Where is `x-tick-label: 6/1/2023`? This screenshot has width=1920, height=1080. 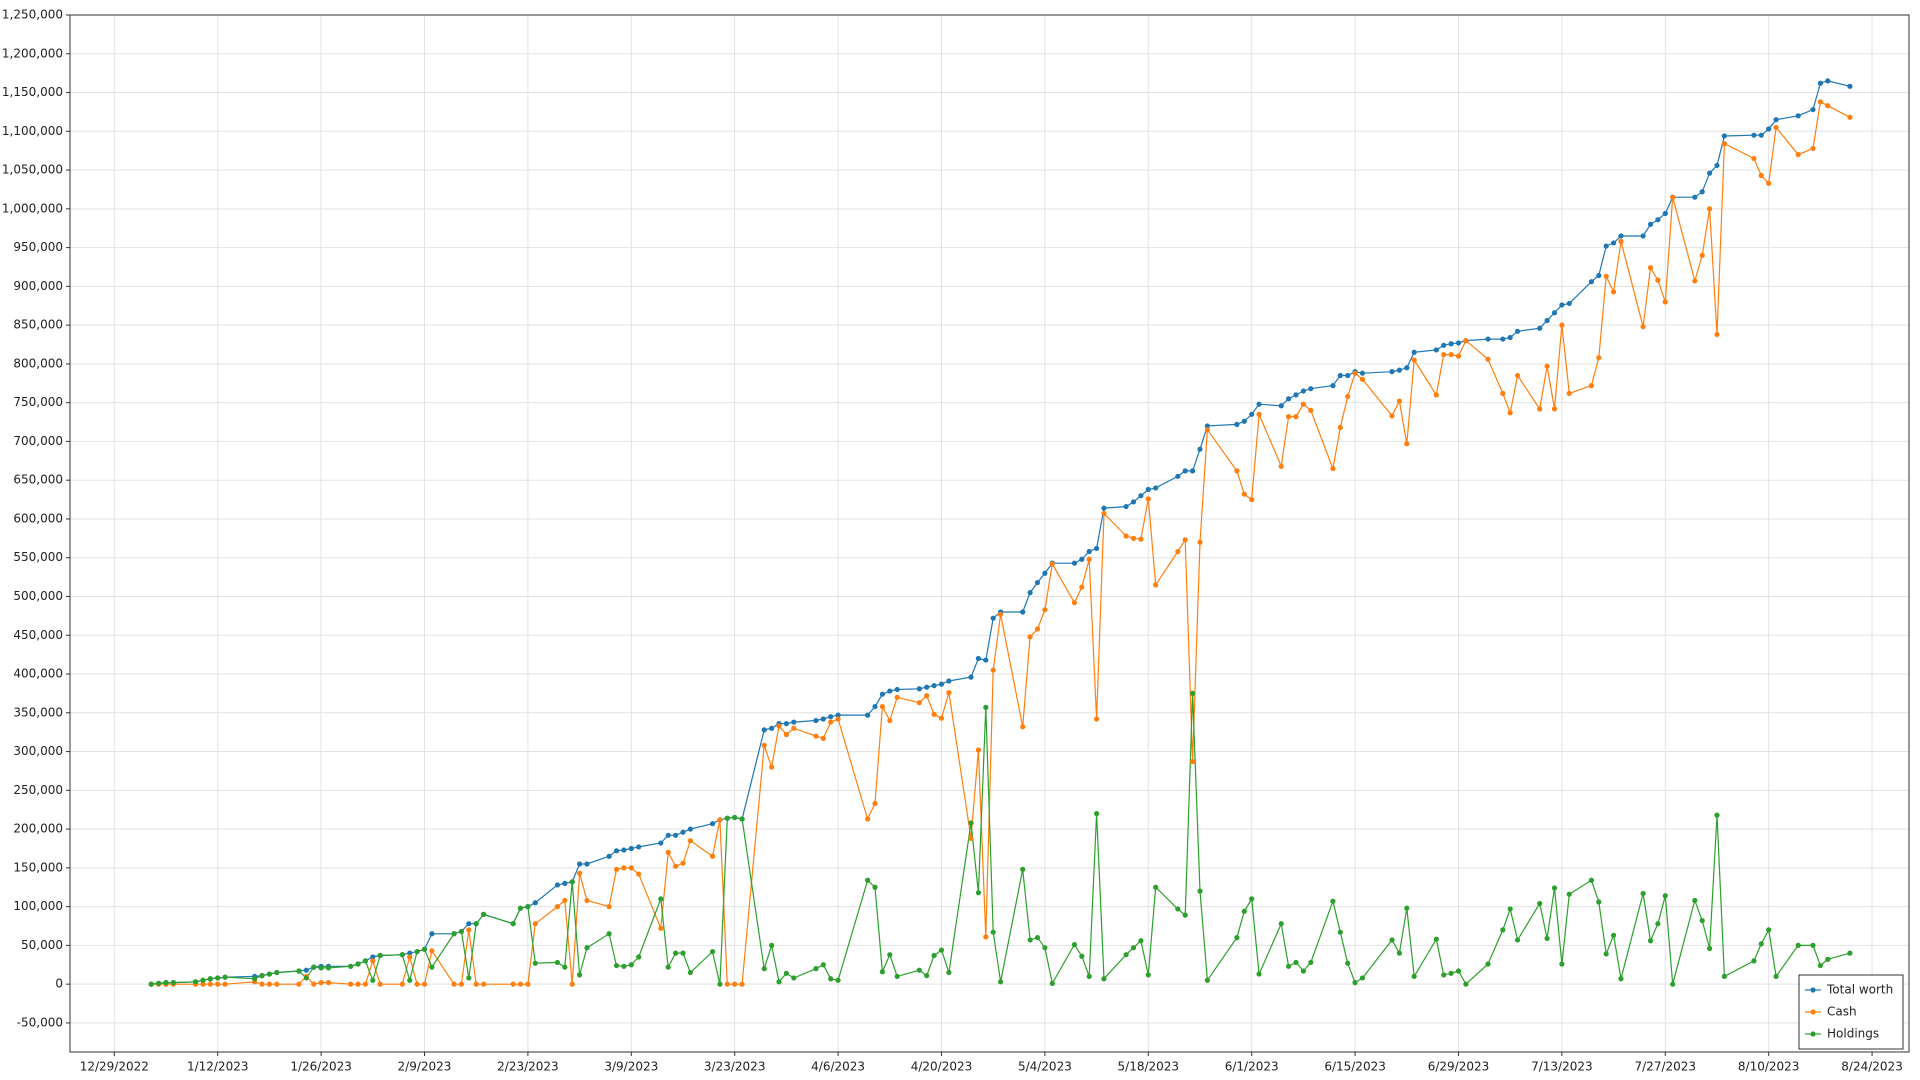 x-tick-label: 6/1/2023 is located at coordinates (1252, 1067).